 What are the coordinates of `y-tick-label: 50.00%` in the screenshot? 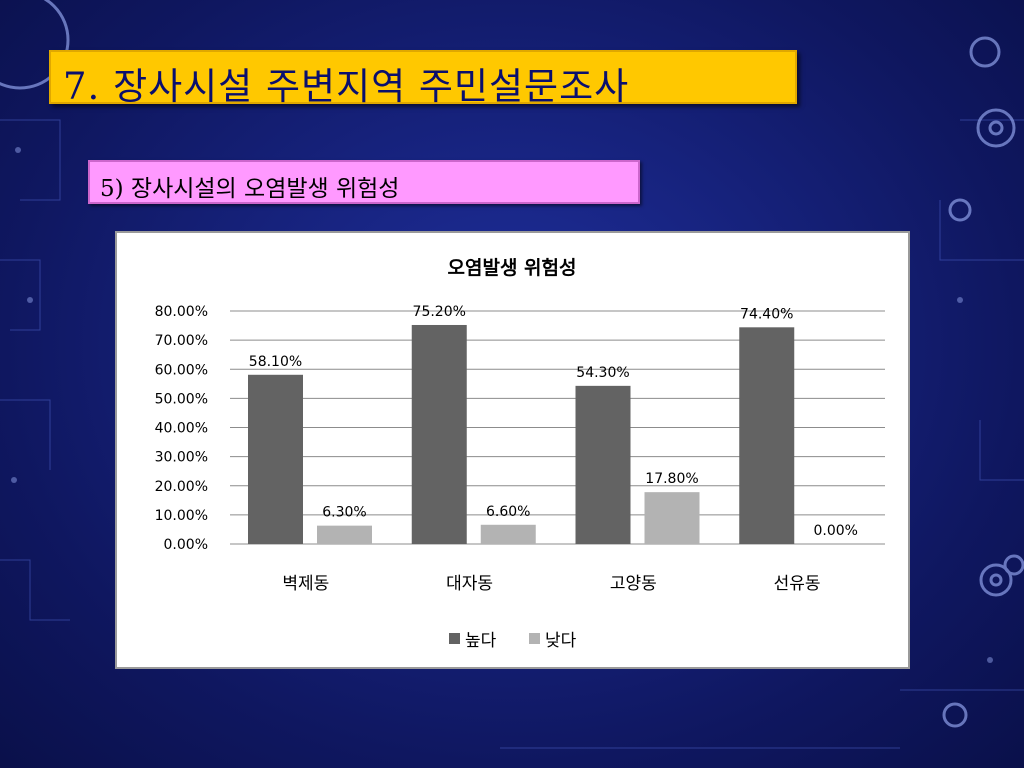 It's located at (181, 399).